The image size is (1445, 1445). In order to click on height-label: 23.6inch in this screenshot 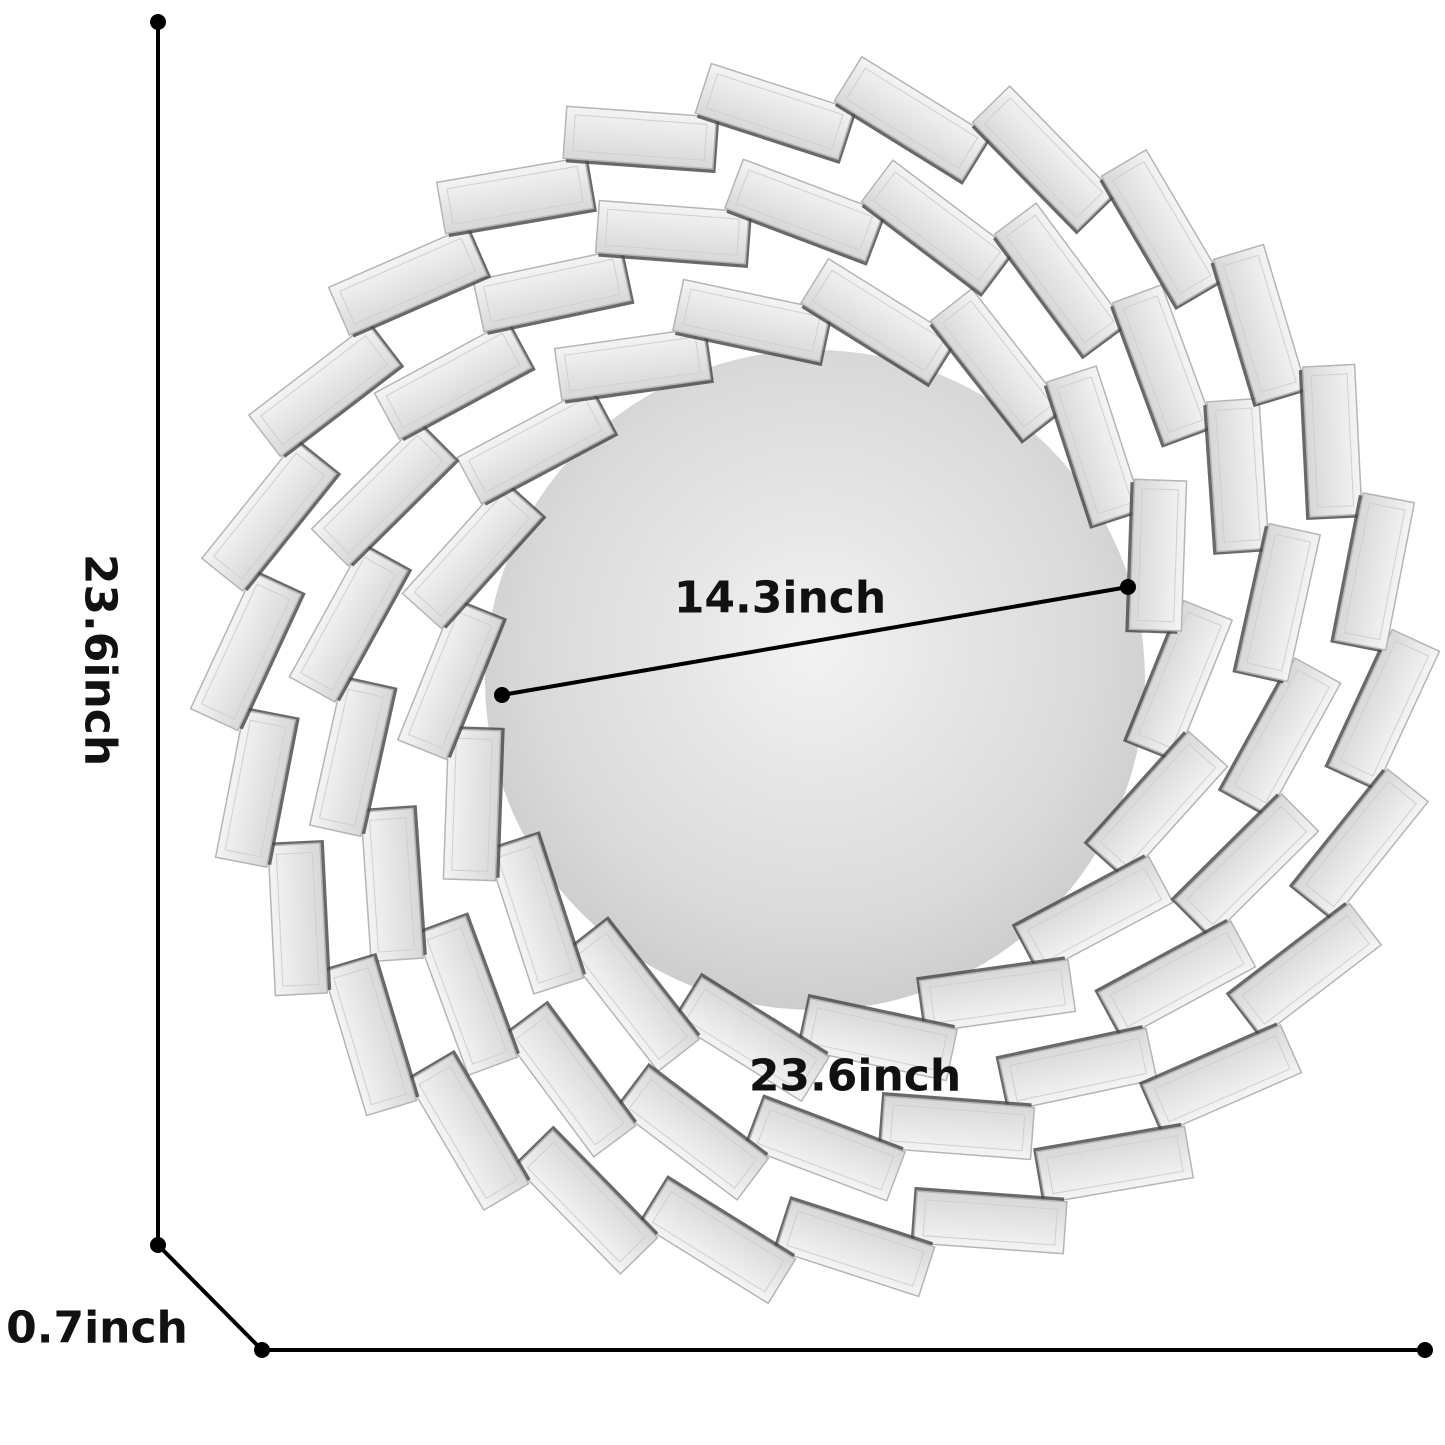, I will do `click(100, 660)`.